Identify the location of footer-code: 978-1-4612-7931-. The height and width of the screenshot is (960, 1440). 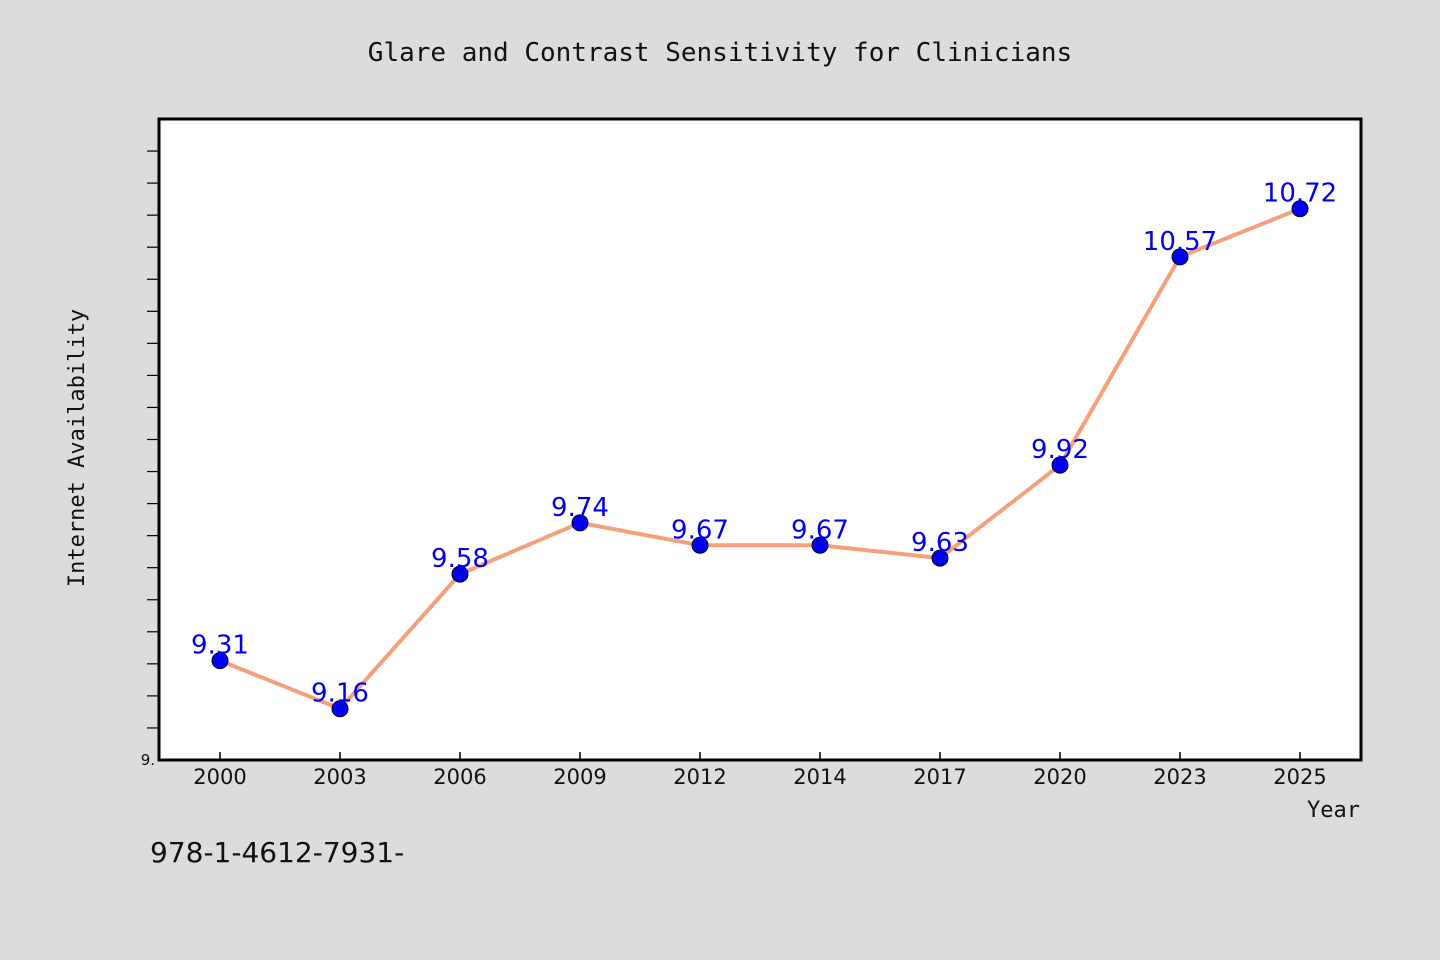
(277, 852).